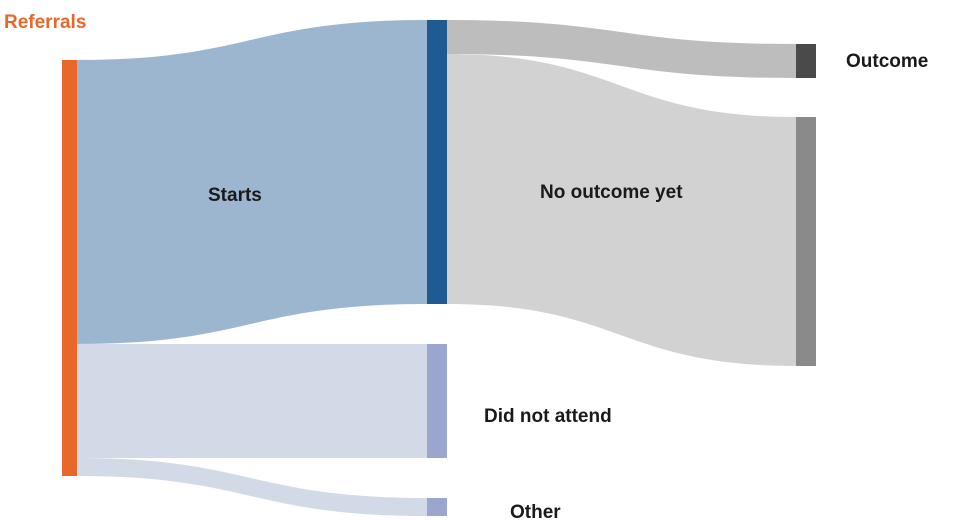 This screenshot has height=520, width=962. I want to click on link-starts-to-outcome, so click(621, 49).